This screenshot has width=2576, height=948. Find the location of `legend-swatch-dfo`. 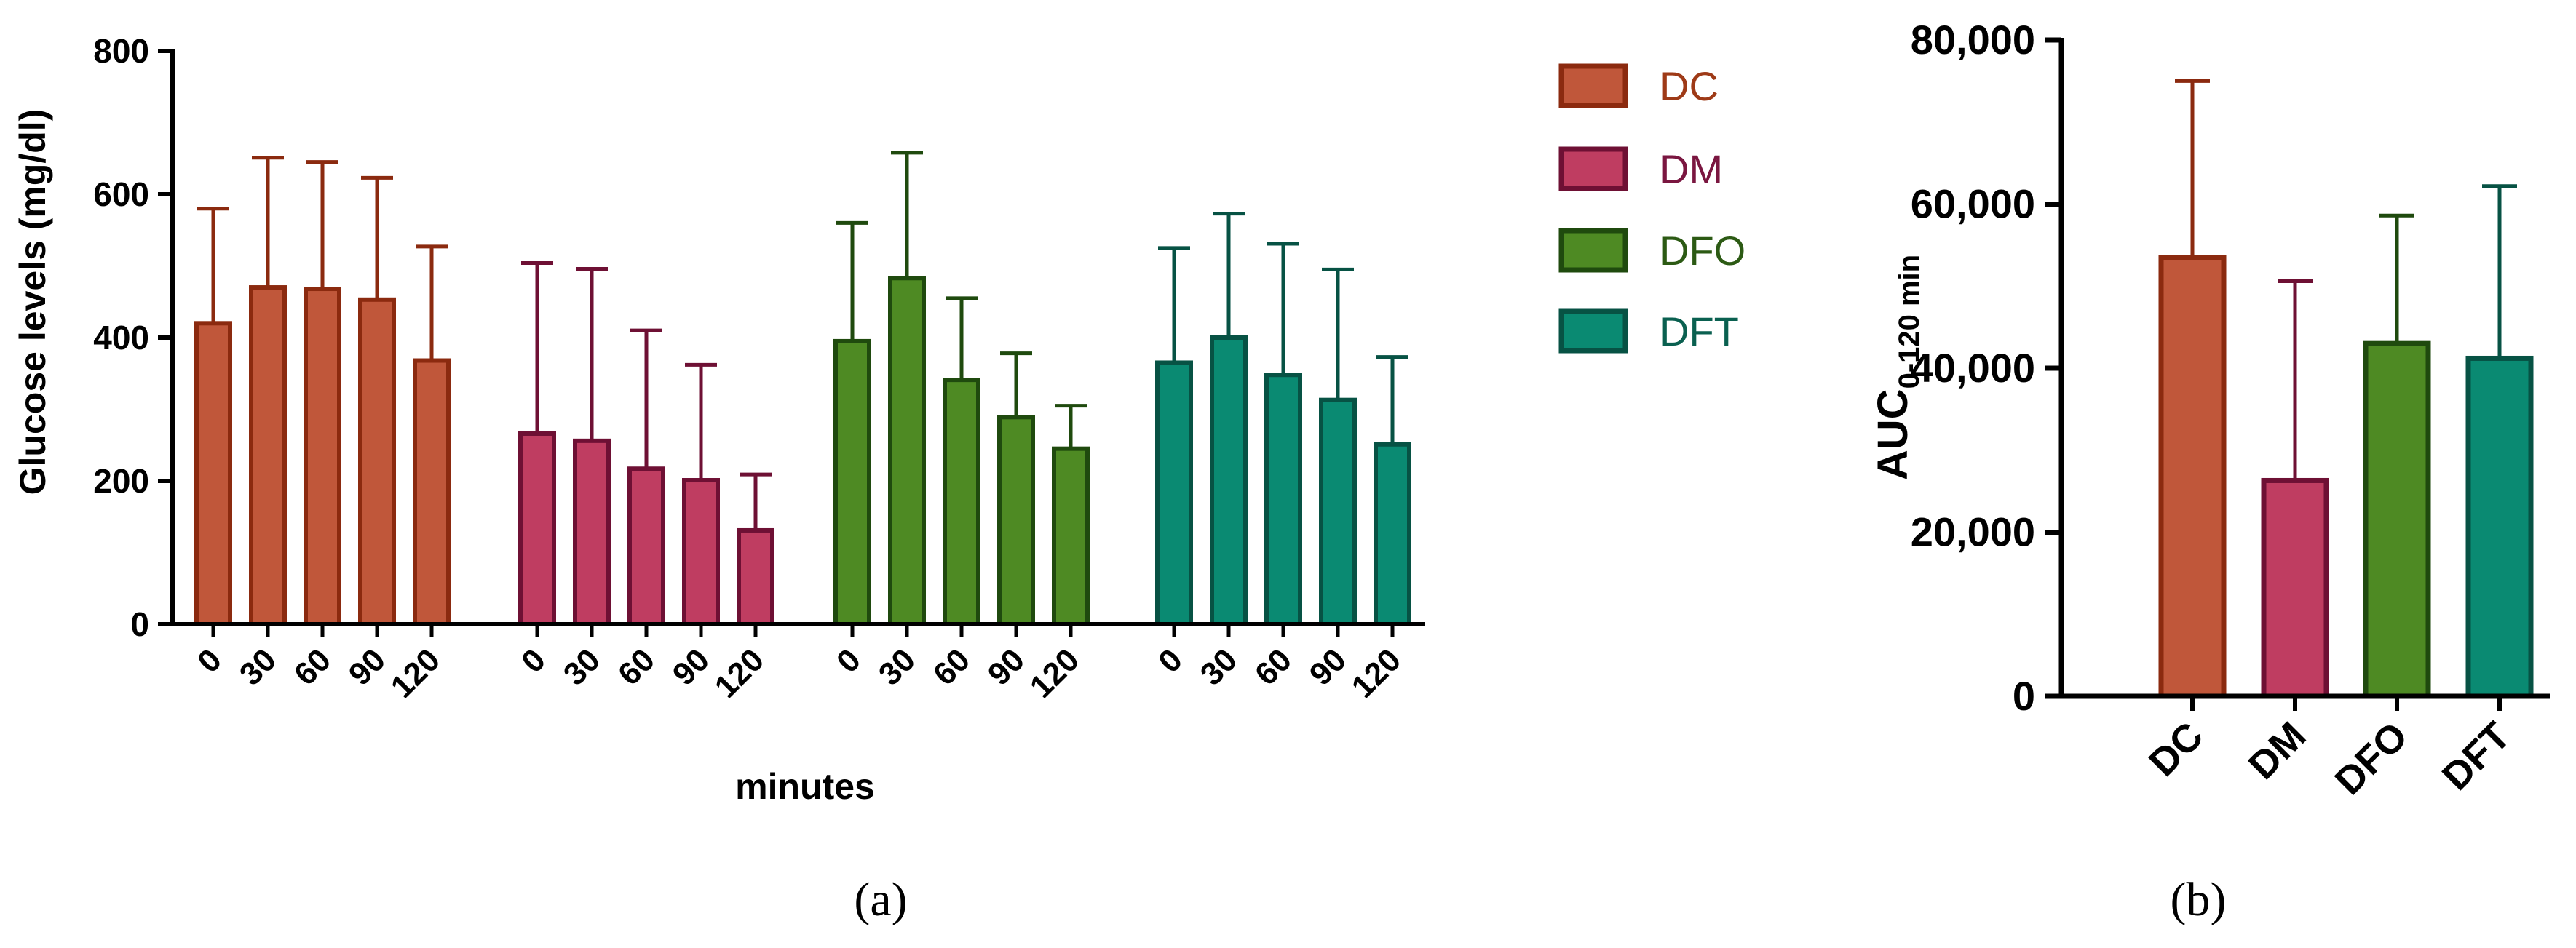

legend-swatch-dfo is located at coordinates (1593, 250).